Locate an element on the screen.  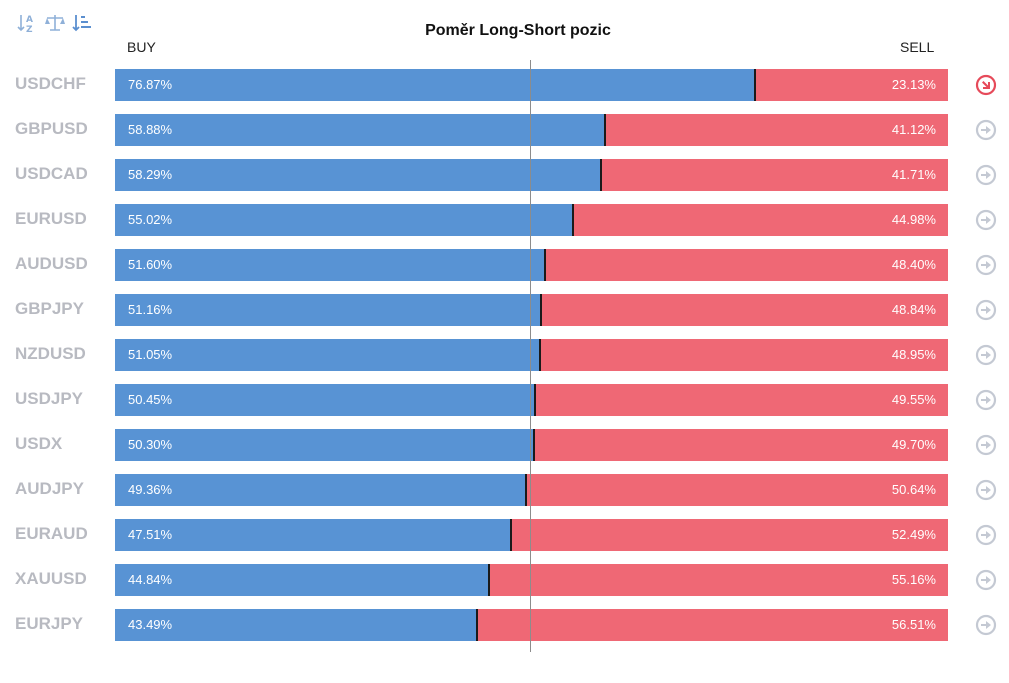
svg-text: Z is located at coordinates (29, 29).